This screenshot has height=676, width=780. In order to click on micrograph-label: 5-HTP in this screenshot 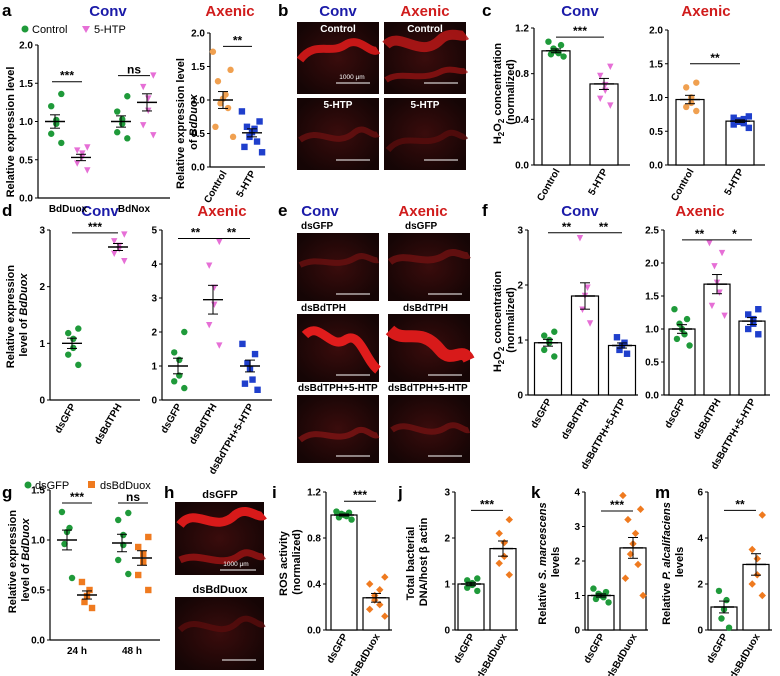, I will do `click(338, 105)`.